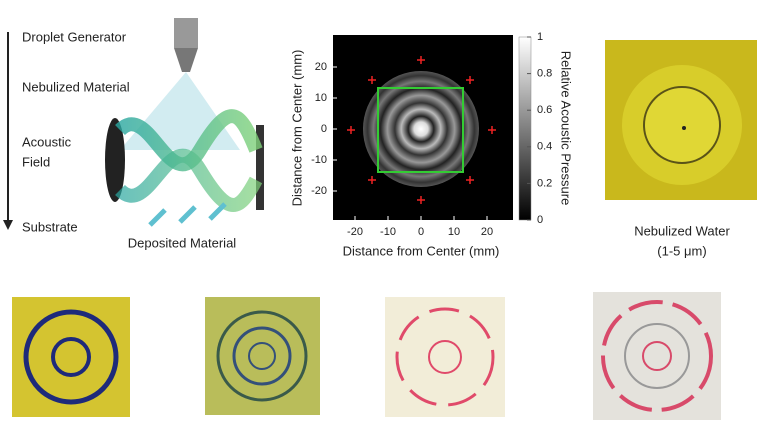 This screenshot has height=432, width=768. Describe the element at coordinates (388, 232) in the screenshot. I see `x-tick-label: -10` at that location.